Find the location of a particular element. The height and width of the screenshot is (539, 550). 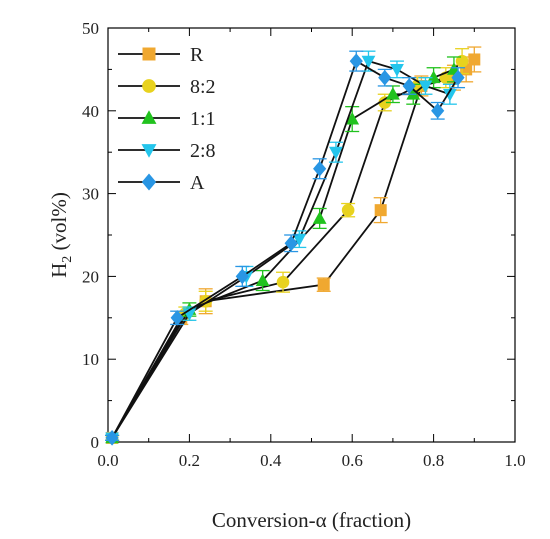

y-axis-title-main: H is located at coordinates (59, 270).